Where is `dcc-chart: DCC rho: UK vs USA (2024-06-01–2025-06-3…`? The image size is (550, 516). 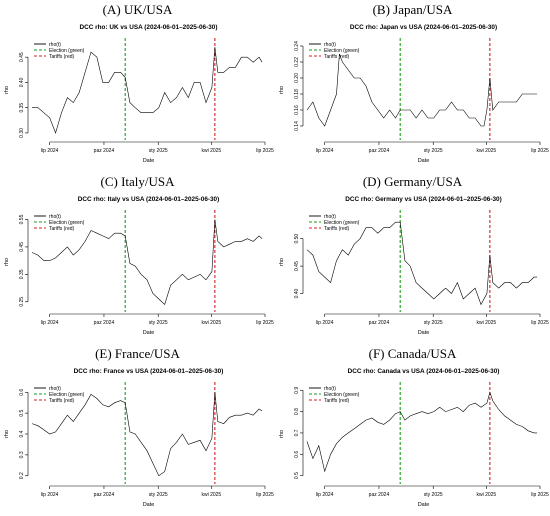 dcc-chart: DCC rho: UK vs USA (2024-06-01–2025-06-3… is located at coordinates (139, 94).